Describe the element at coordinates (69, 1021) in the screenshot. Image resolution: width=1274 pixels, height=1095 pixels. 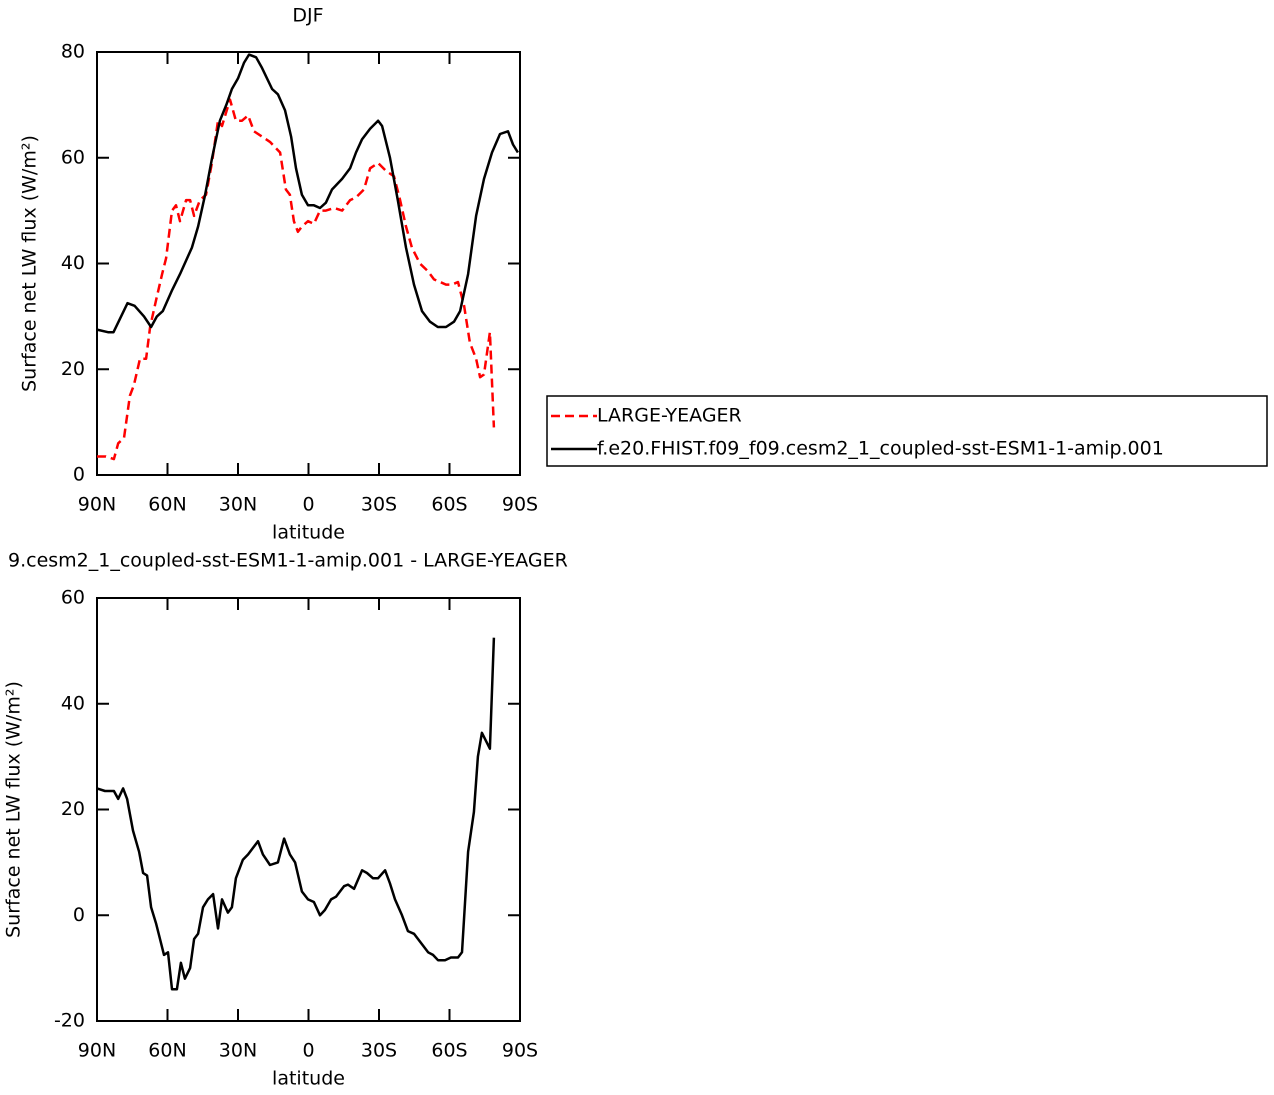
I see `y-tick-label: -20` at that location.